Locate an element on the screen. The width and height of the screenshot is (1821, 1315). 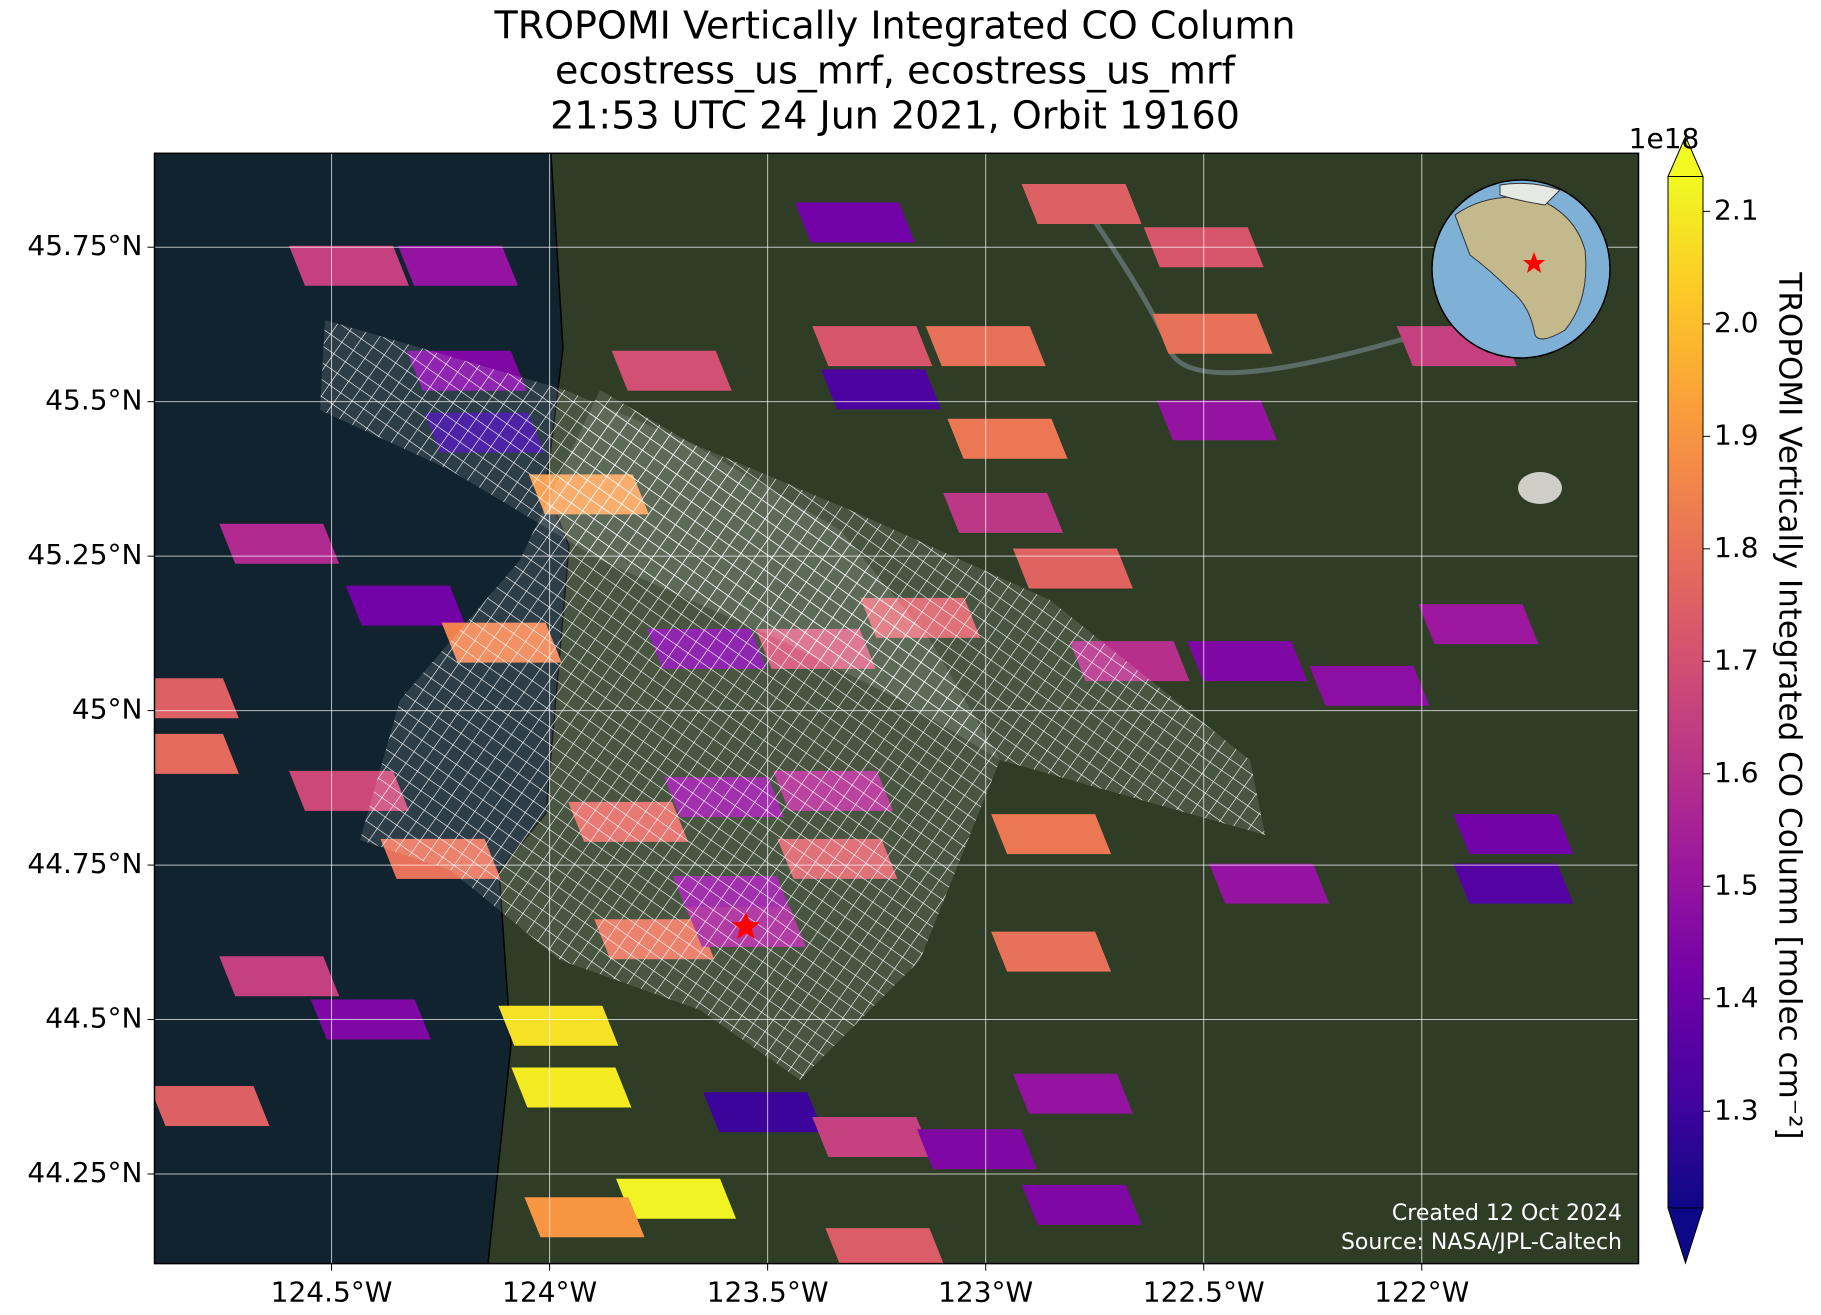
annotation: Created 12 Oct 2024 is located at coordinates (1507, 1213).